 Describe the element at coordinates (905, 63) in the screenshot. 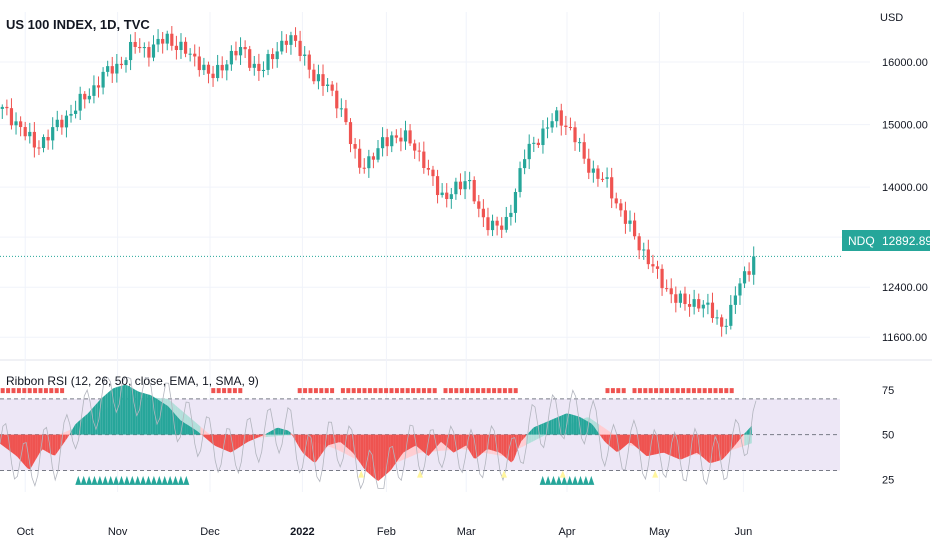

I see `price-tick-label: 16000.00` at that location.